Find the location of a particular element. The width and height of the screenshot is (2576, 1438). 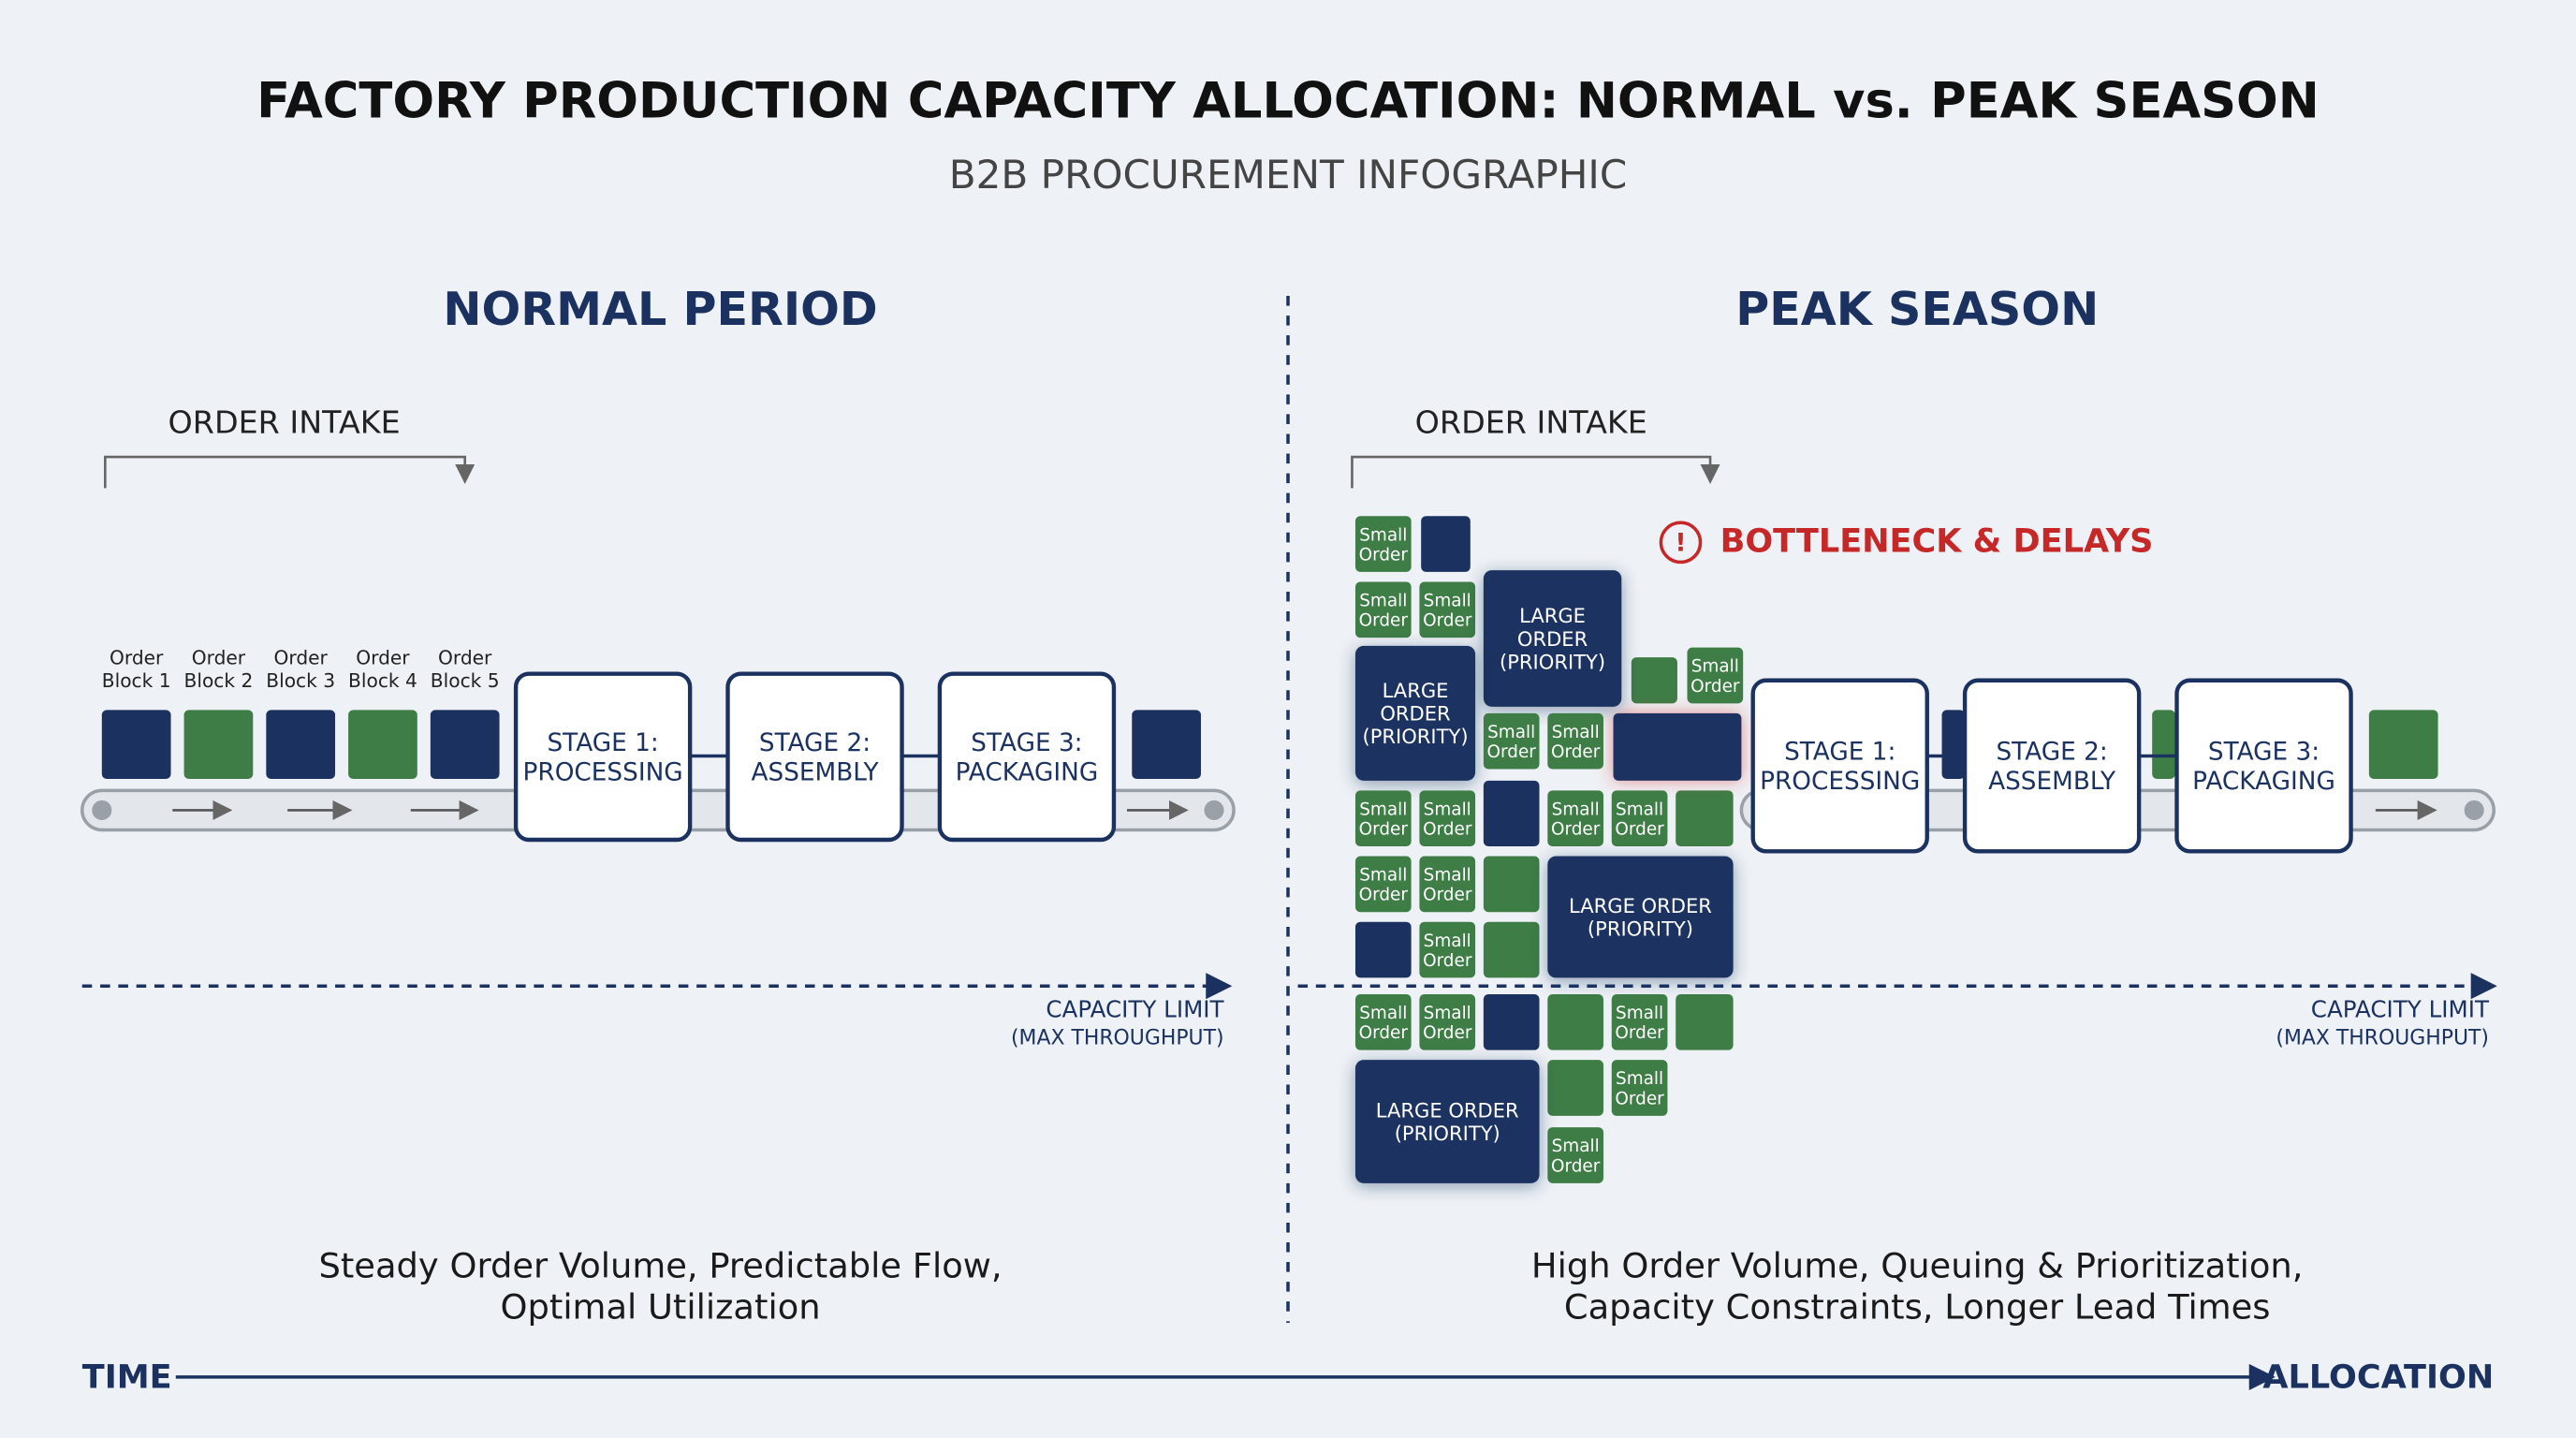

axis-start: TIME is located at coordinates (127, 1377).